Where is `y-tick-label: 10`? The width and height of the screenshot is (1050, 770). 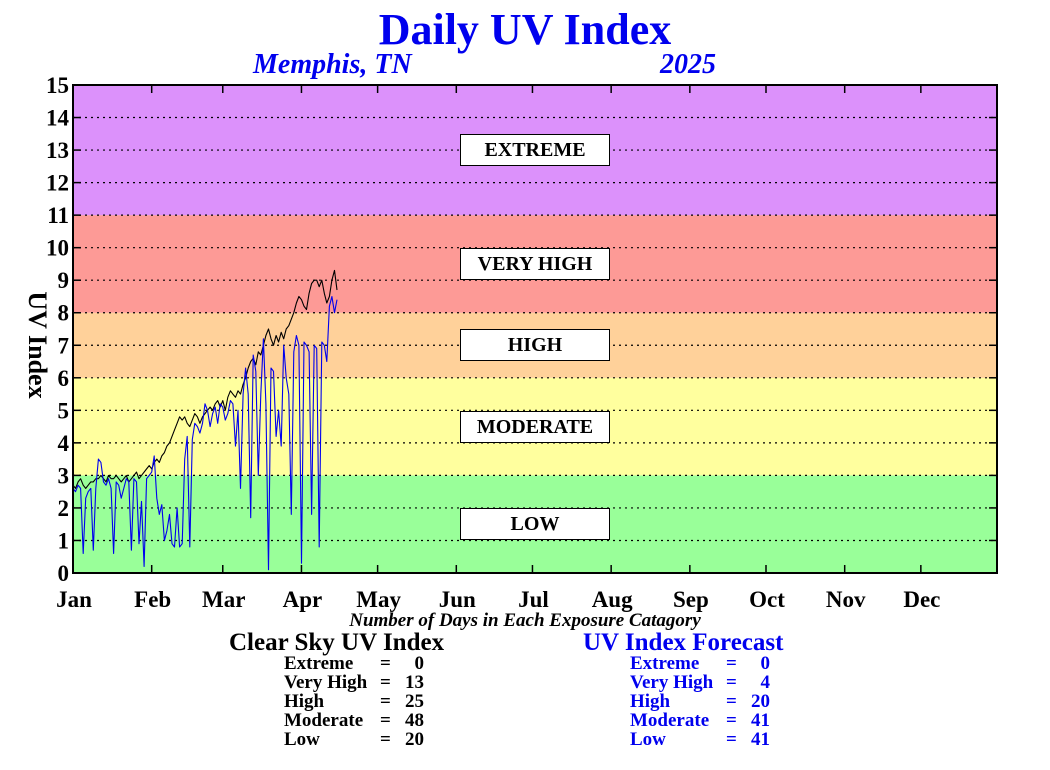 y-tick-label: 10 is located at coordinates (57, 248).